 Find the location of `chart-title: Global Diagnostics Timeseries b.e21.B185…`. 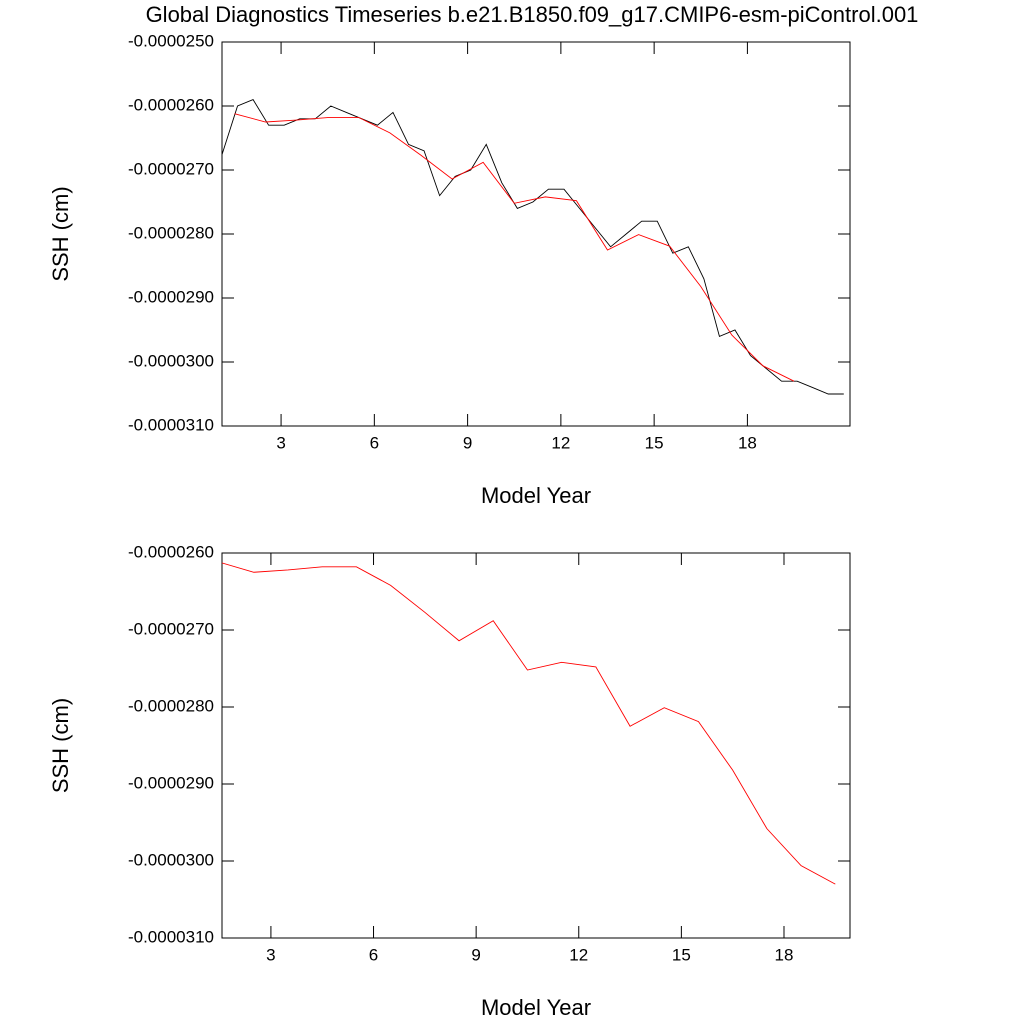

chart-title: Global Diagnostics Timeseries b.e21.B185… is located at coordinates (532, 14).